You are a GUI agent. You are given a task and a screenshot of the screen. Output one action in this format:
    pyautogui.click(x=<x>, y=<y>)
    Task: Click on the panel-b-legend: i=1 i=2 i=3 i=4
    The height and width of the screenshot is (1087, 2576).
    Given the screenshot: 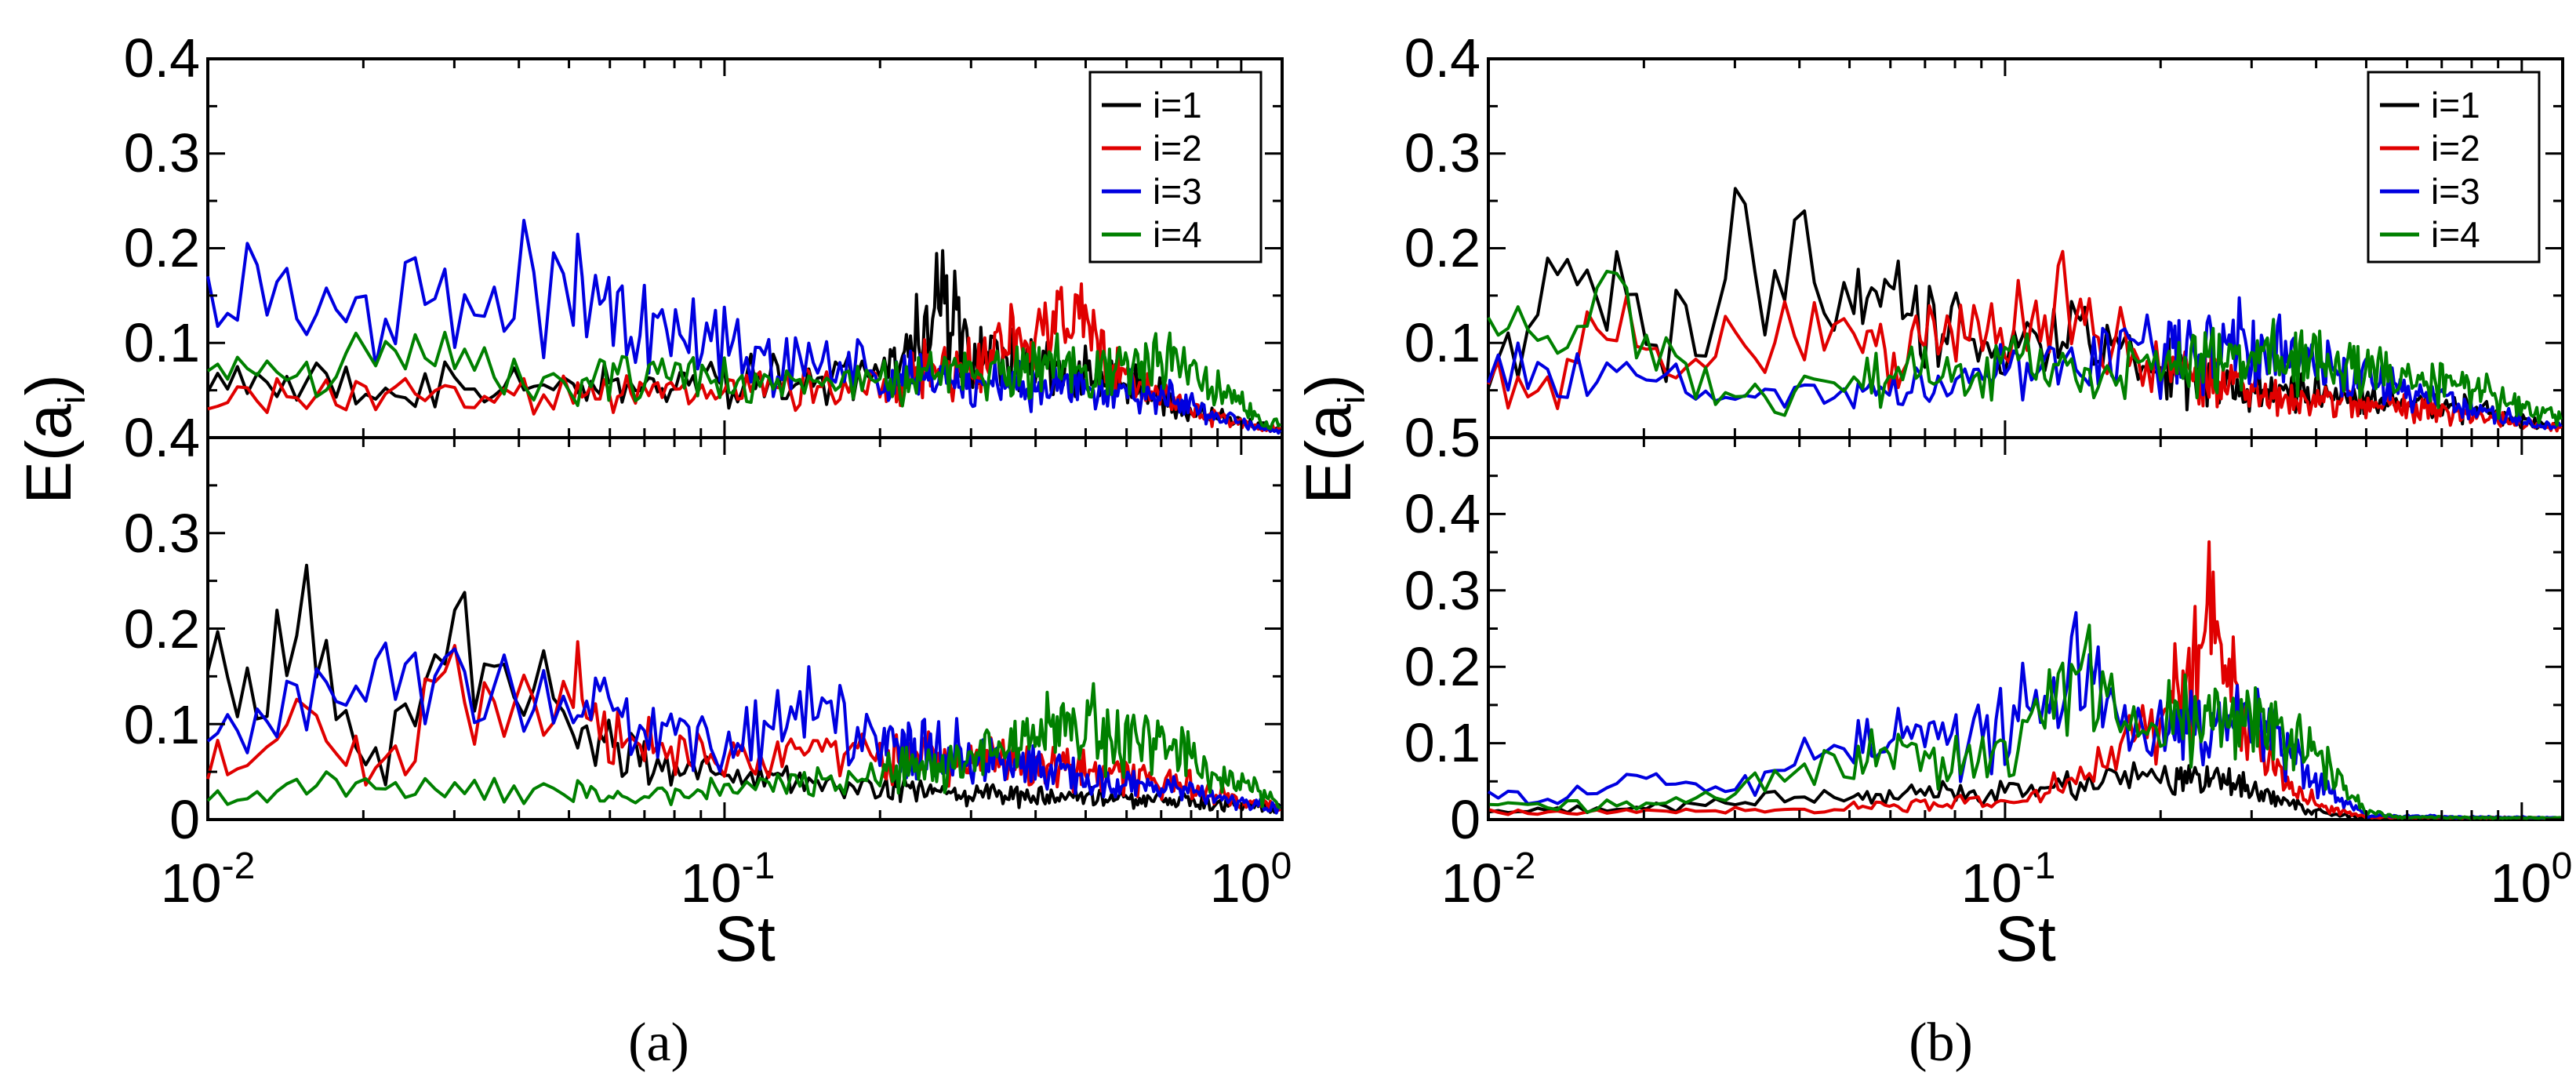 What is the action you would take?
    pyautogui.click(x=2454, y=167)
    